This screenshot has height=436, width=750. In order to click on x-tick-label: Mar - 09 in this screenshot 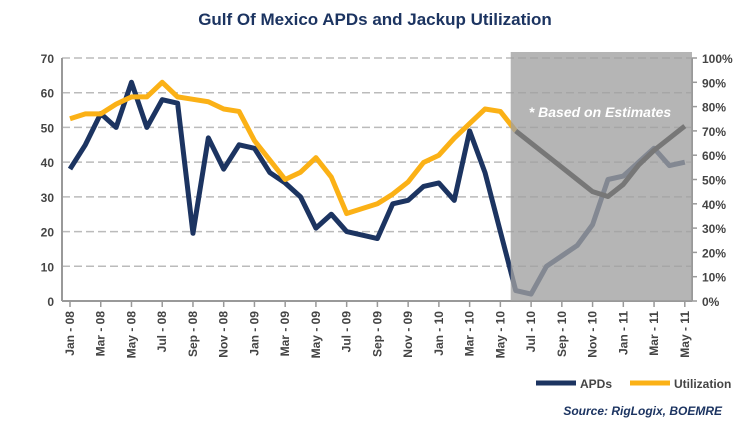, I will do `click(285, 334)`.